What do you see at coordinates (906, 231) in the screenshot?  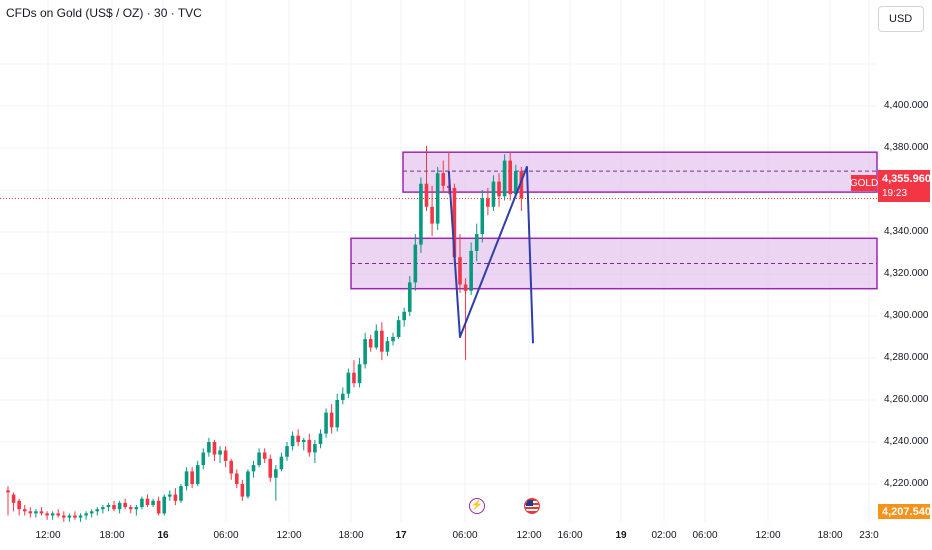 I see `price-tick-label: 4,340.000` at bounding box center [906, 231].